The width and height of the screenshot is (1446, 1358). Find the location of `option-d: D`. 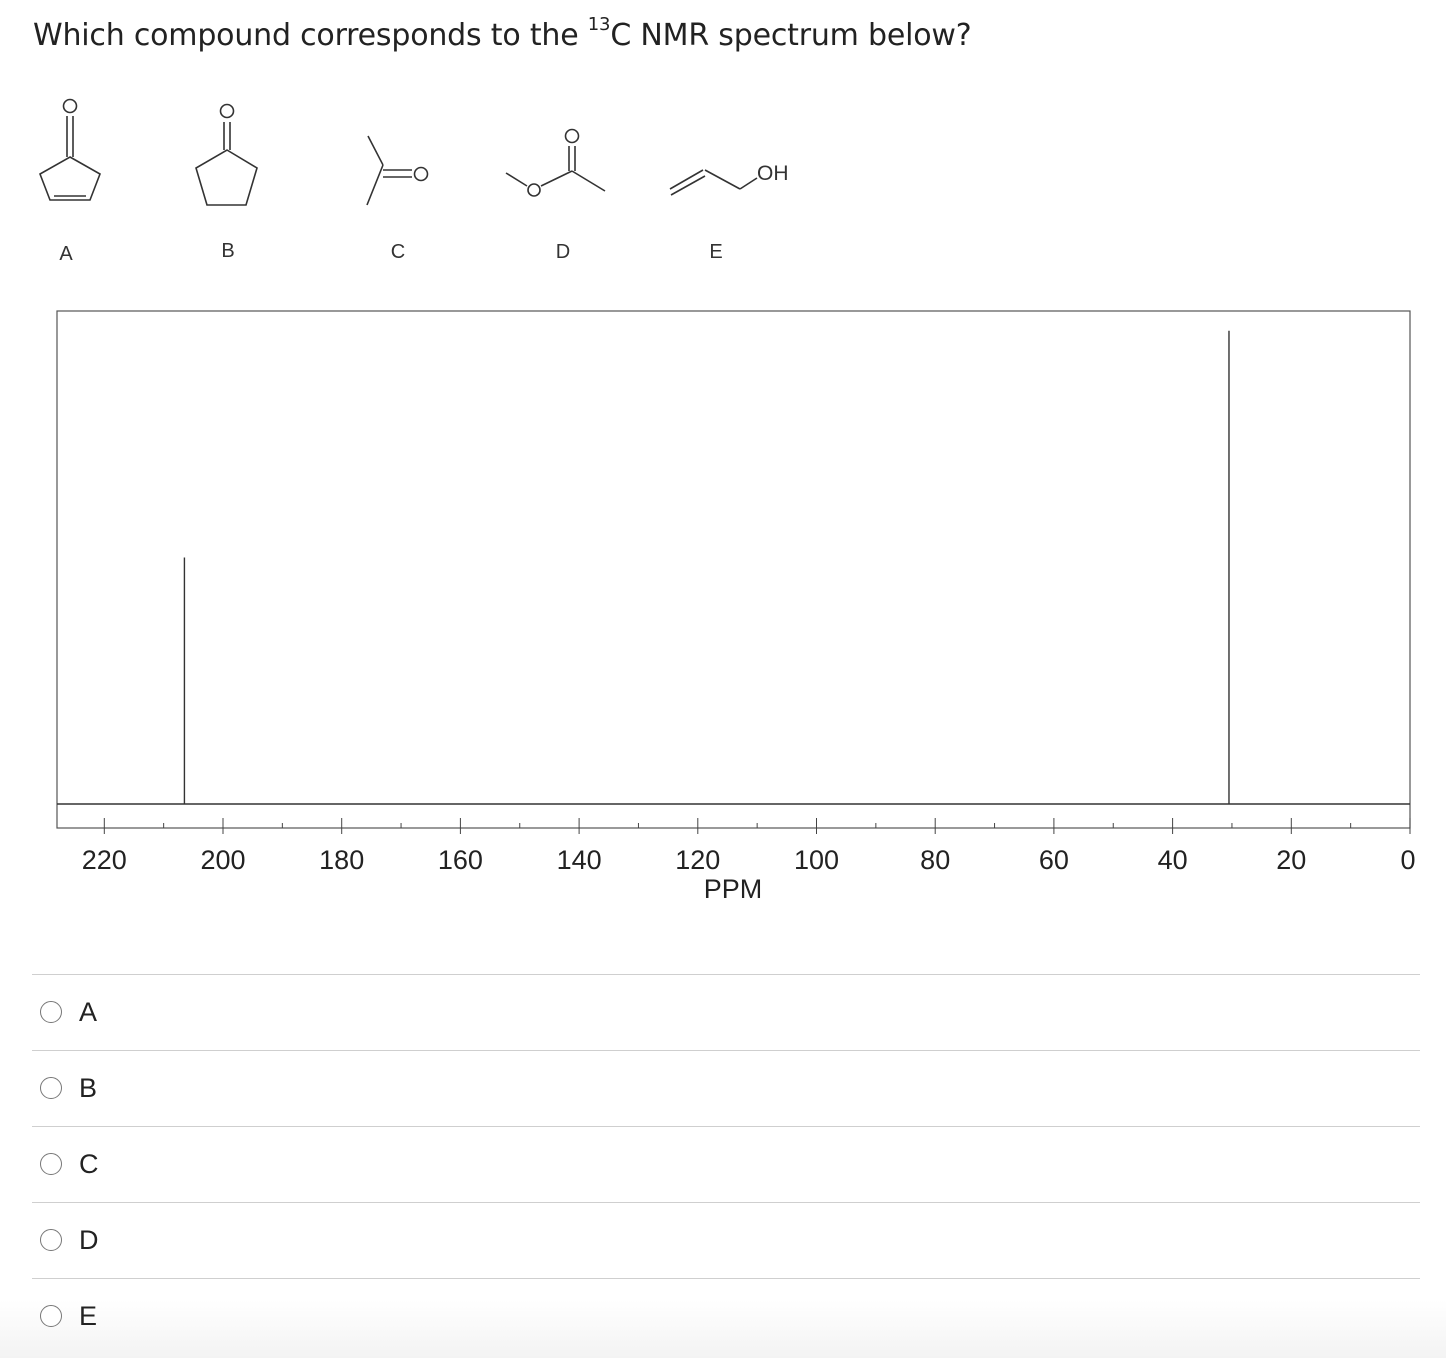

option-d: D is located at coordinates (69, 1240).